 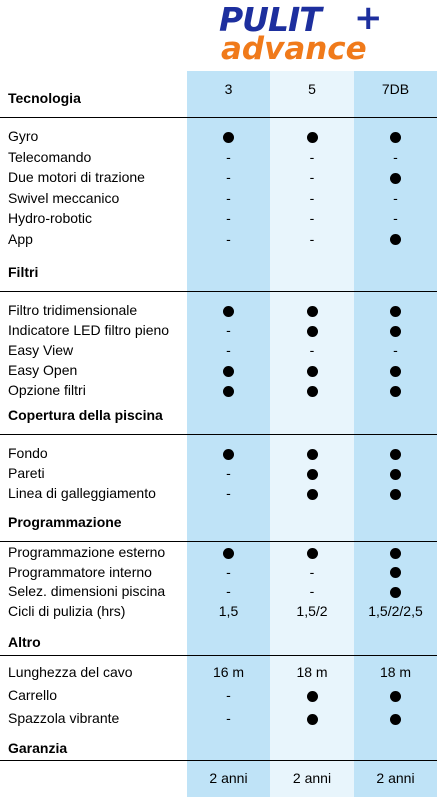 What do you see at coordinates (218, 330) in the screenshot?
I see `feature-row: Indicatore LED filtro pieno -` at bounding box center [218, 330].